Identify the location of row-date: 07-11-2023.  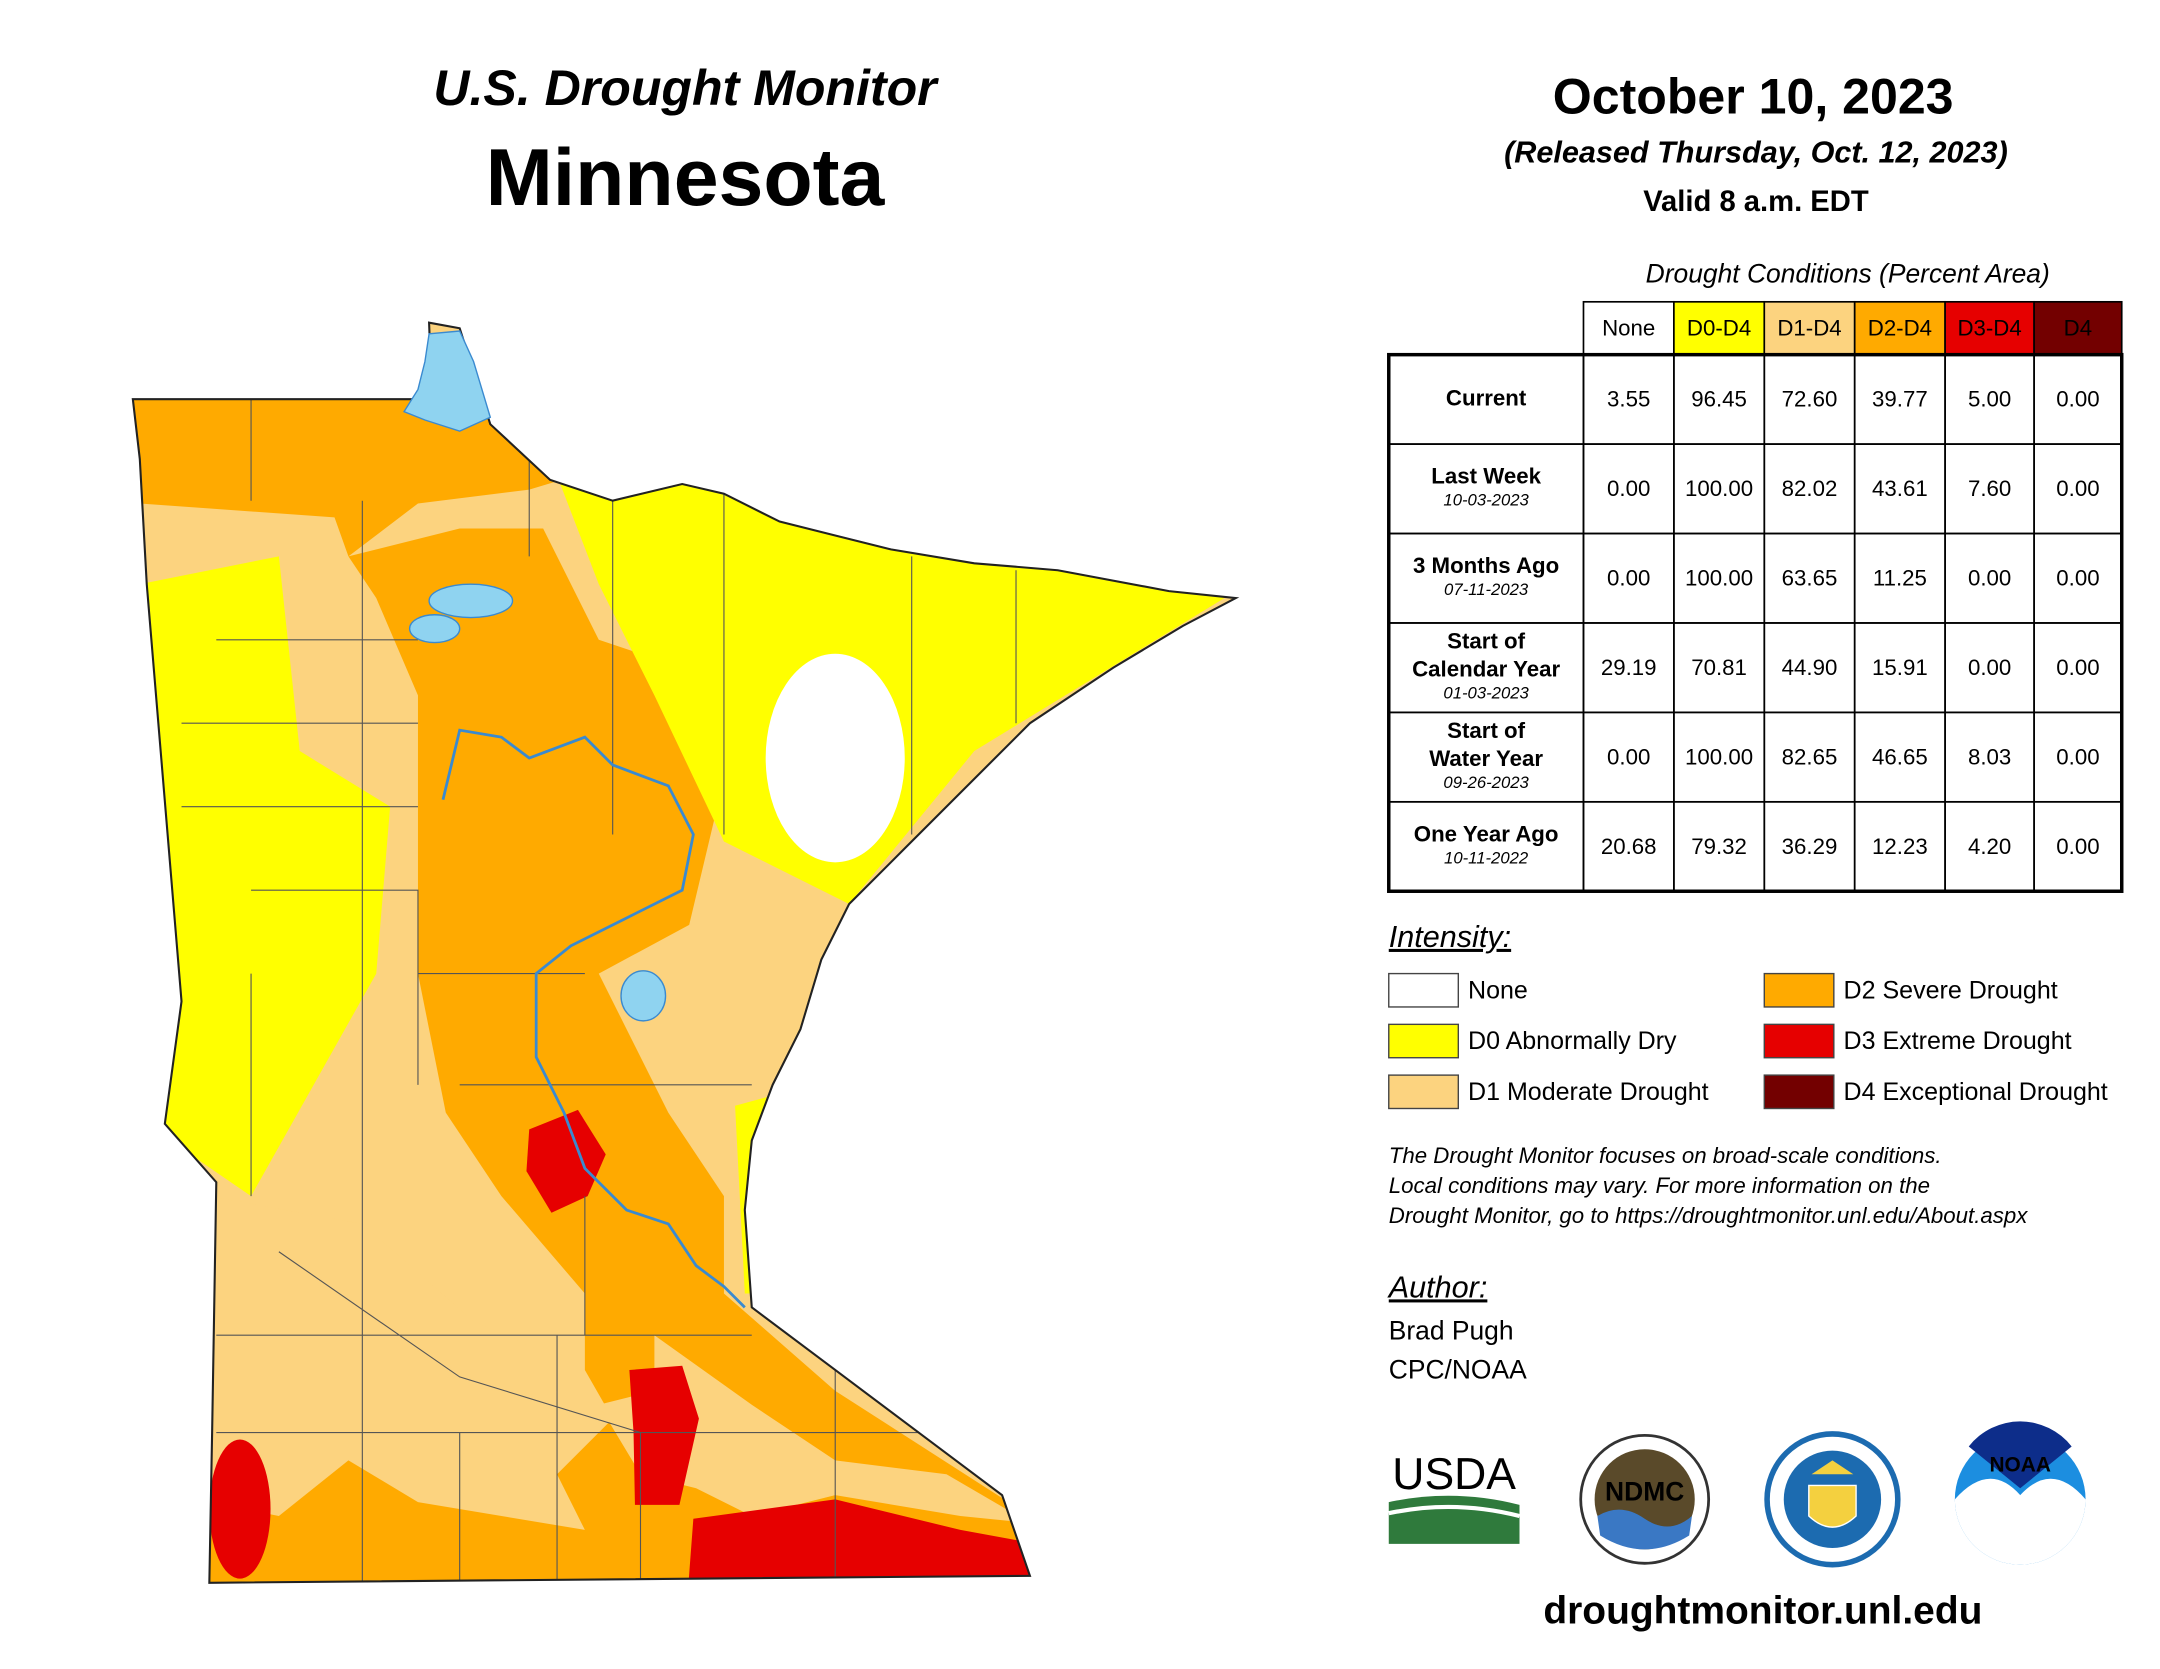
(1486, 589).